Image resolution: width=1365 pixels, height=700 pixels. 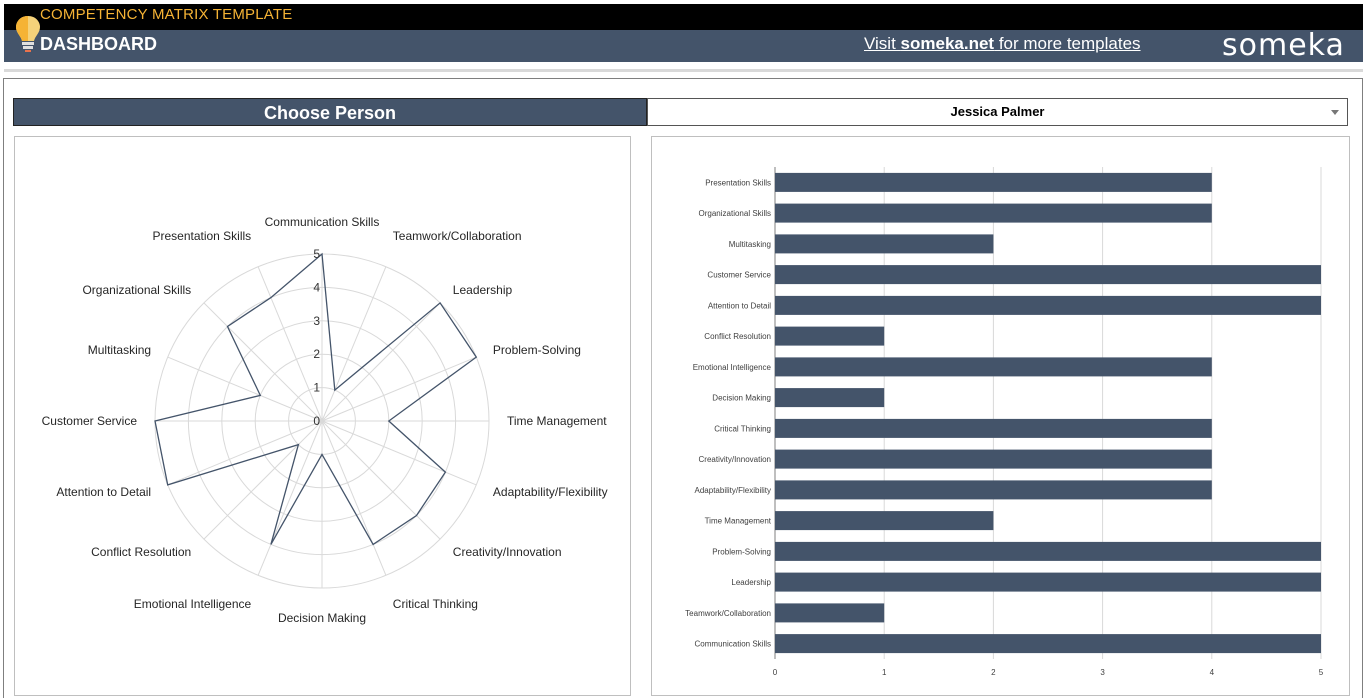 What do you see at coordinates (201, 236) in the screenshot?
I see `radar-label-presentation-skills: Presentation Skills` at bounding box center [201, 236].